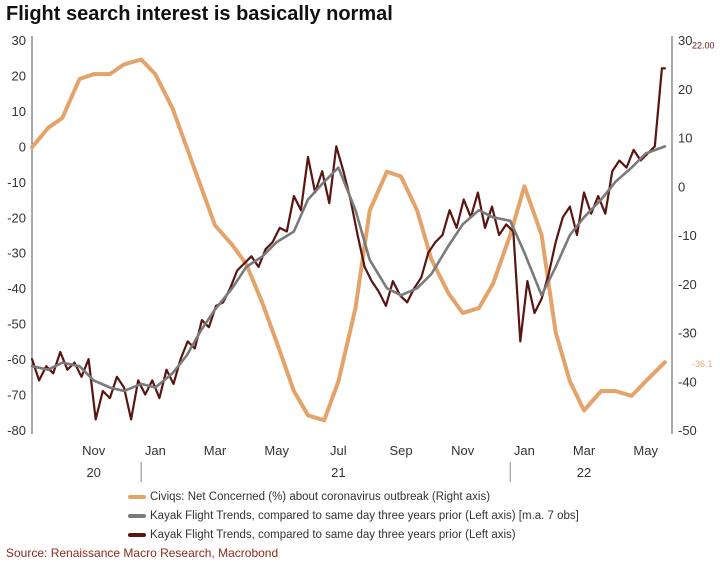 Image resolution: width=720 pixels, height=566 pixels. What do you see at coordinates (400, 450) in the screenshot?
I see `x-month-label: Sep` at bounding box center [400, 450].